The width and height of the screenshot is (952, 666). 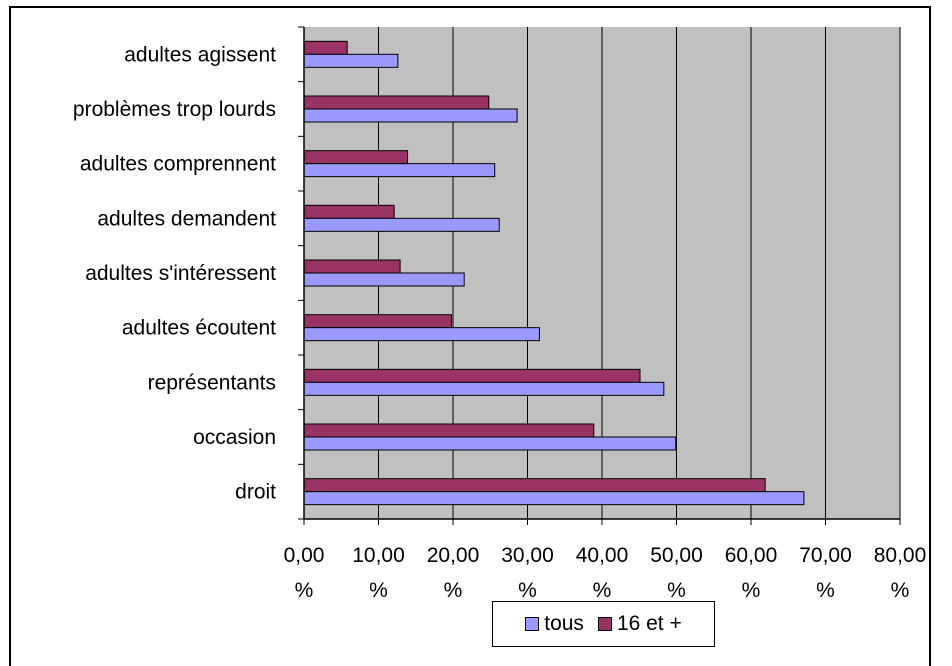 What do you see at coordinates (532, 624) in the screenshot?
I see `legend-swatch-tous` at bounding box center [532, 624].